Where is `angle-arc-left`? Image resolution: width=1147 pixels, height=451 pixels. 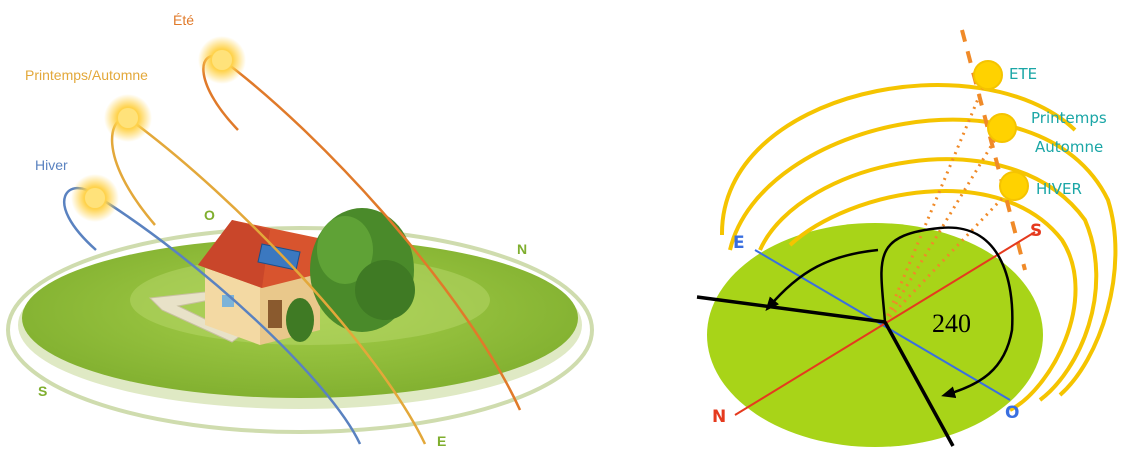
angle-arc-left is located at coordinates (822, 280).